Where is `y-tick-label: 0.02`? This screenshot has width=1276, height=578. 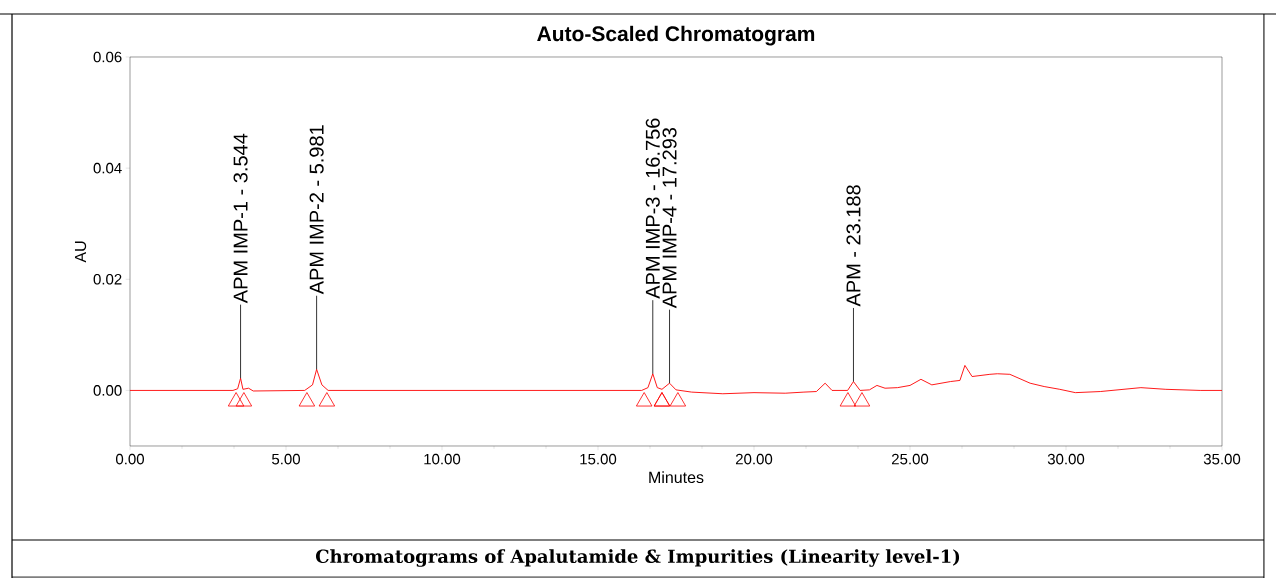
y-tick-label: 0.02 is located at coordinates (107, 279).